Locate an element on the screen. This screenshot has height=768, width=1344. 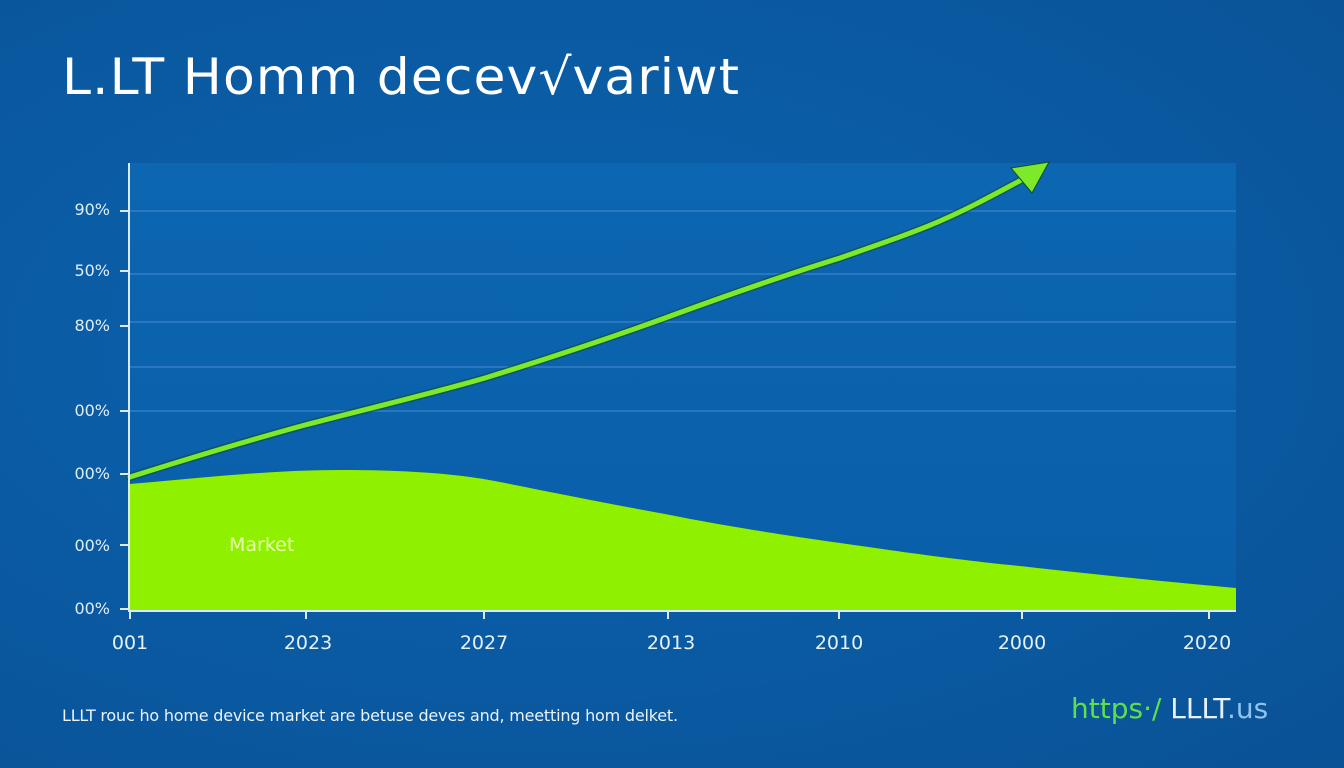
source-url: https·/ LLLT.us is located at coordinates (1169, 708).